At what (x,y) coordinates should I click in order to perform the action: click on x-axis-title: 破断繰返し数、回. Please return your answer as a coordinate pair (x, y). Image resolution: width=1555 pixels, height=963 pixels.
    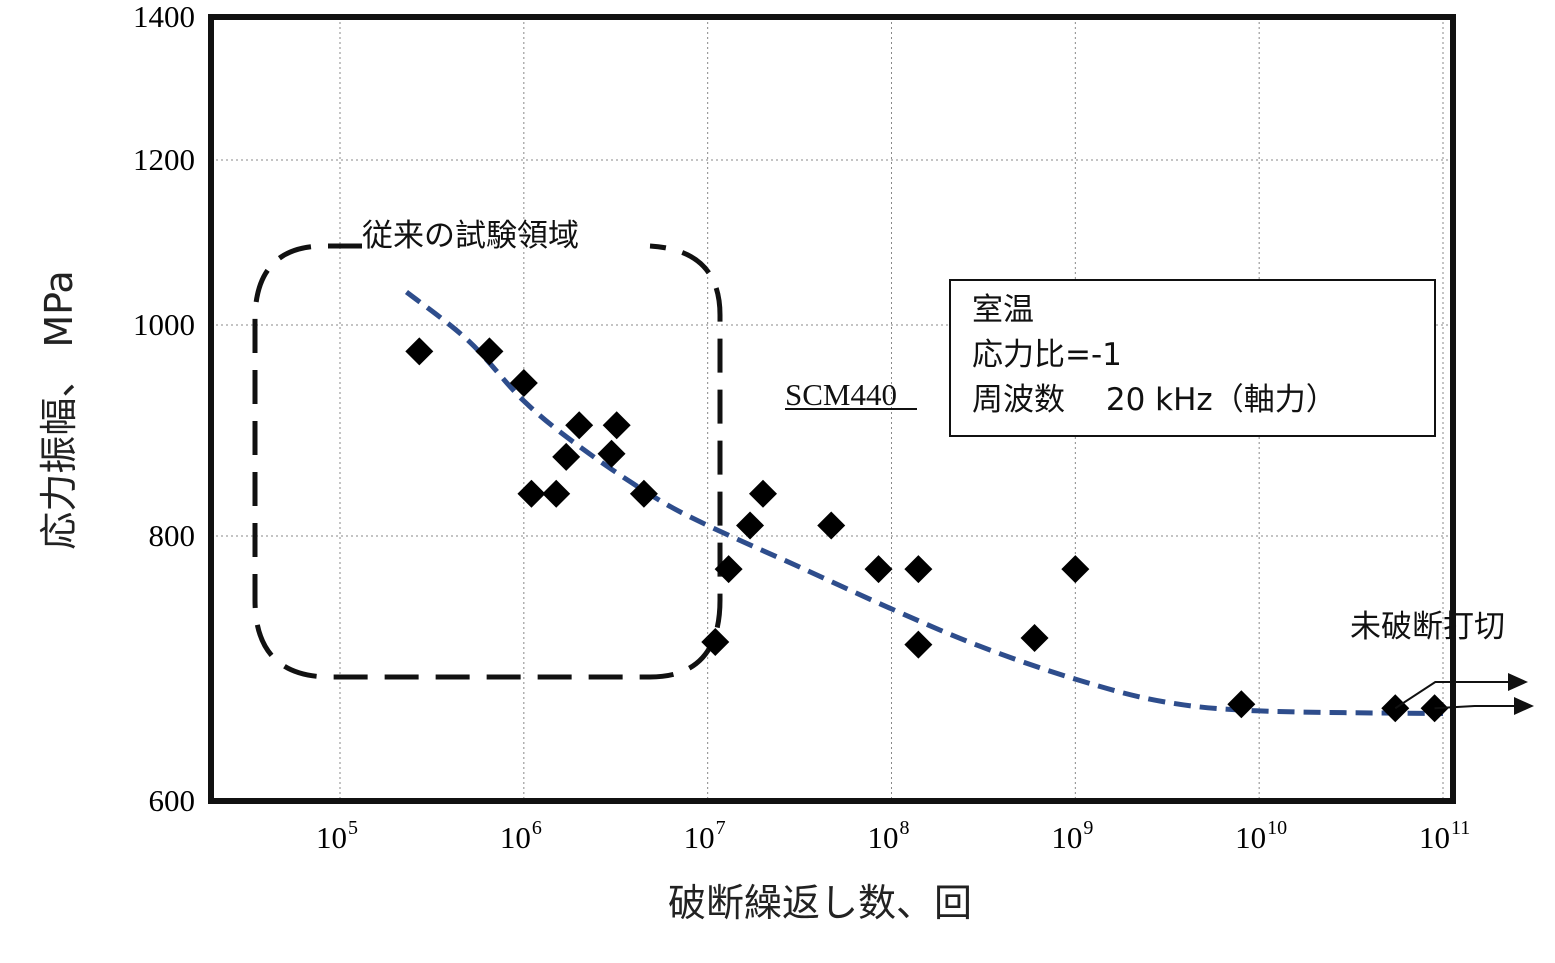
    Looking at the image, I should click on (820, 903).